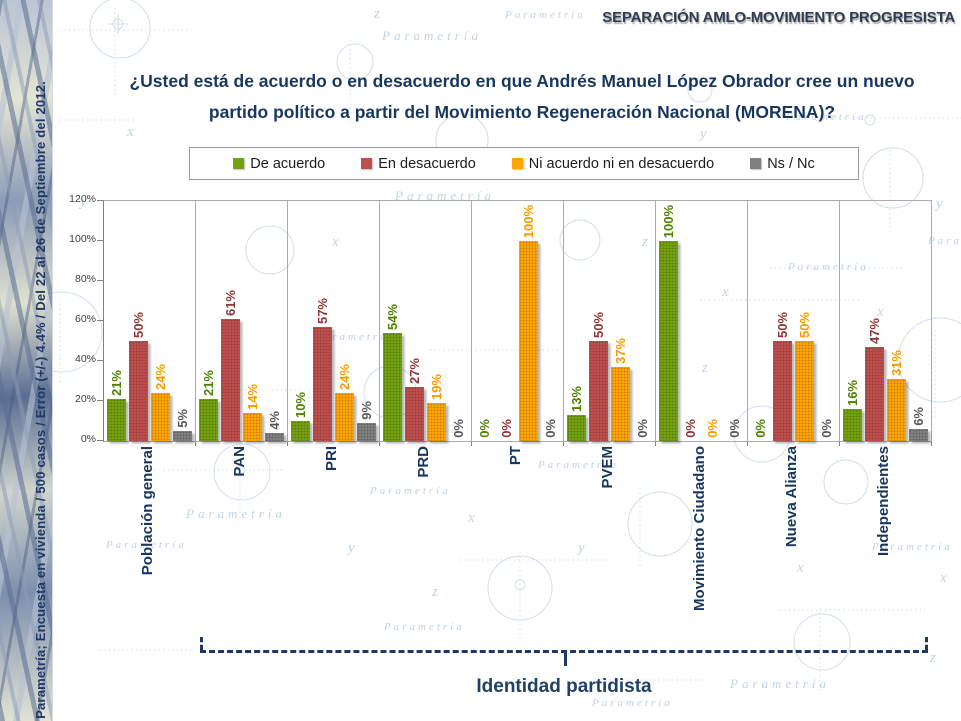 The width and height of the screenshot is (961, 721). What do you see at coordinates (116, 382) in the screenshot?
I see `bar-value-label: 21%` at bounding box center [116, 382].